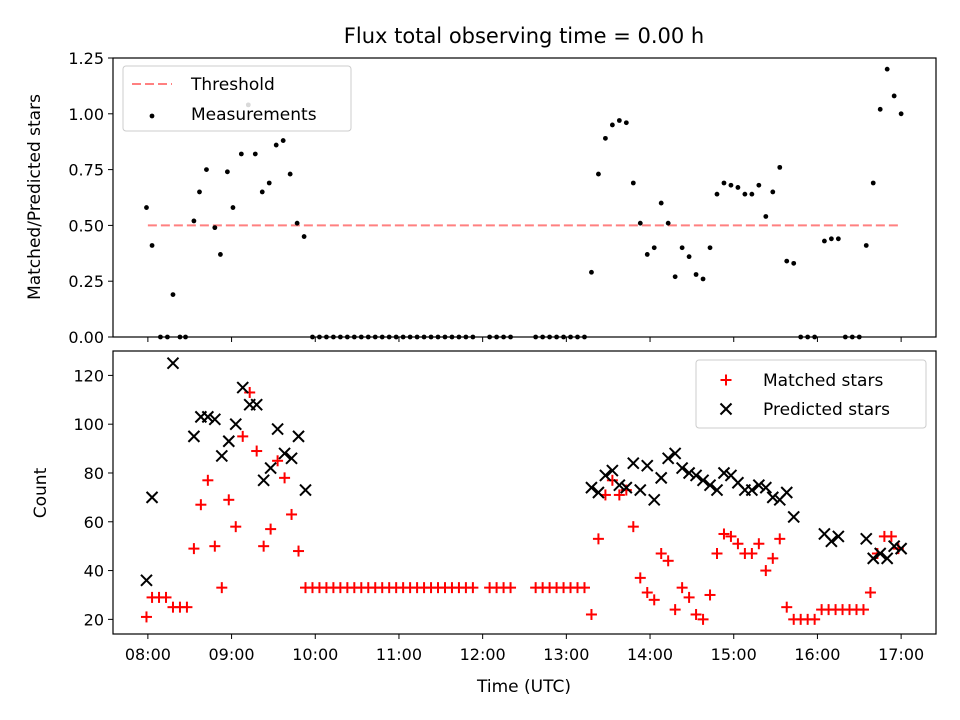  Describe the element at coordinates (148, 654) in the screenshot. I see `bottom-x-tick-label: 08:00` at that location.